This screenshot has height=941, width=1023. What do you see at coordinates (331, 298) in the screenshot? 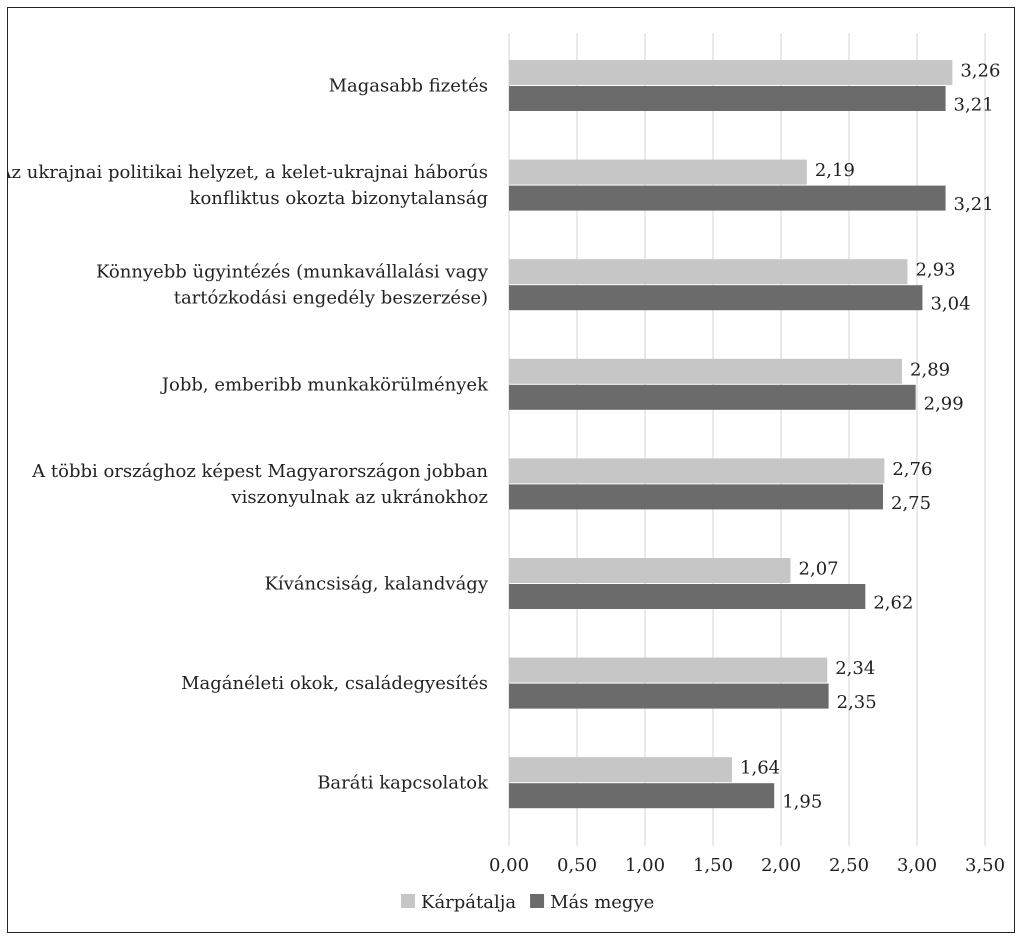
I see `category-label: tartózkodási engedély beszerzése)` at bounding box center [331, 298].